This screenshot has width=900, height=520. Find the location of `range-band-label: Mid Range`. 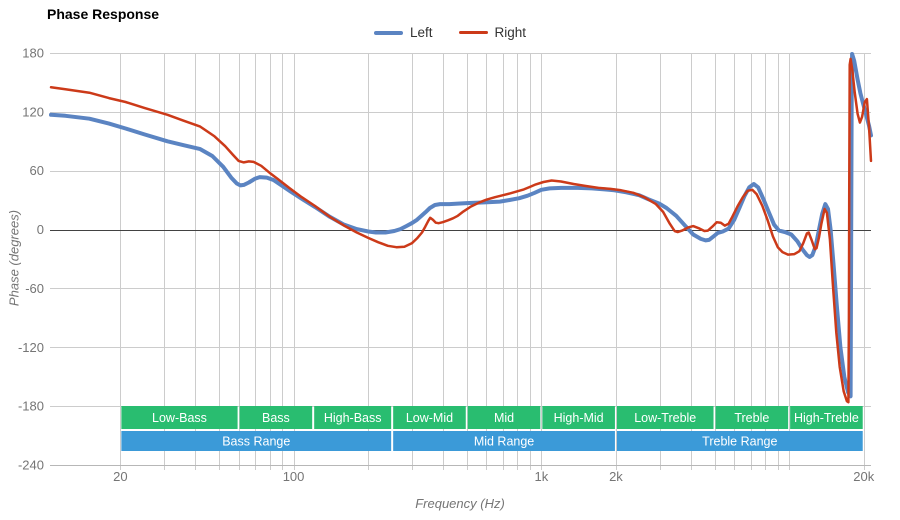

range-band-label: Mid Range is located at coordinates (504, 442).